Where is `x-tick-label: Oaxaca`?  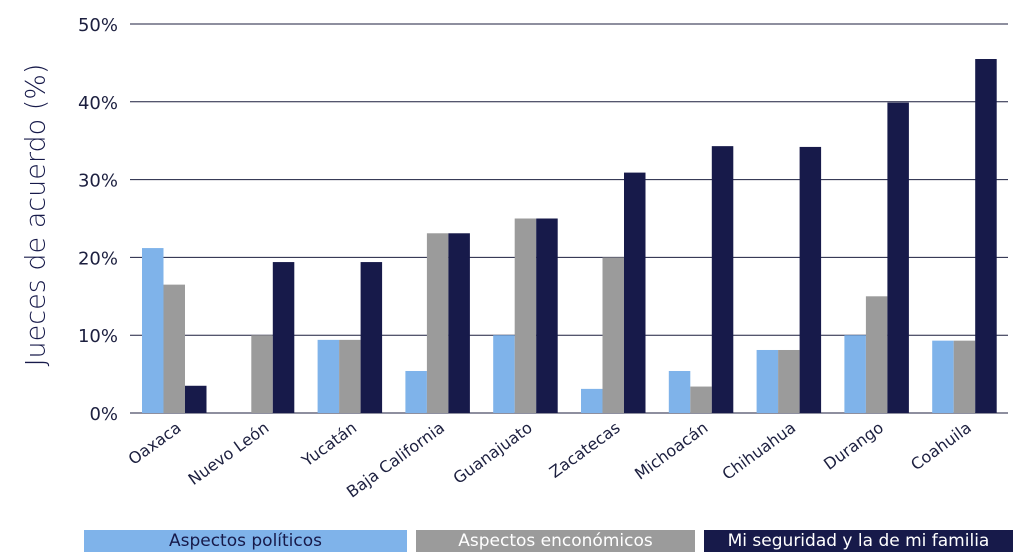
x-tick-label: Oaxaca is located at coordinates (155, 443).